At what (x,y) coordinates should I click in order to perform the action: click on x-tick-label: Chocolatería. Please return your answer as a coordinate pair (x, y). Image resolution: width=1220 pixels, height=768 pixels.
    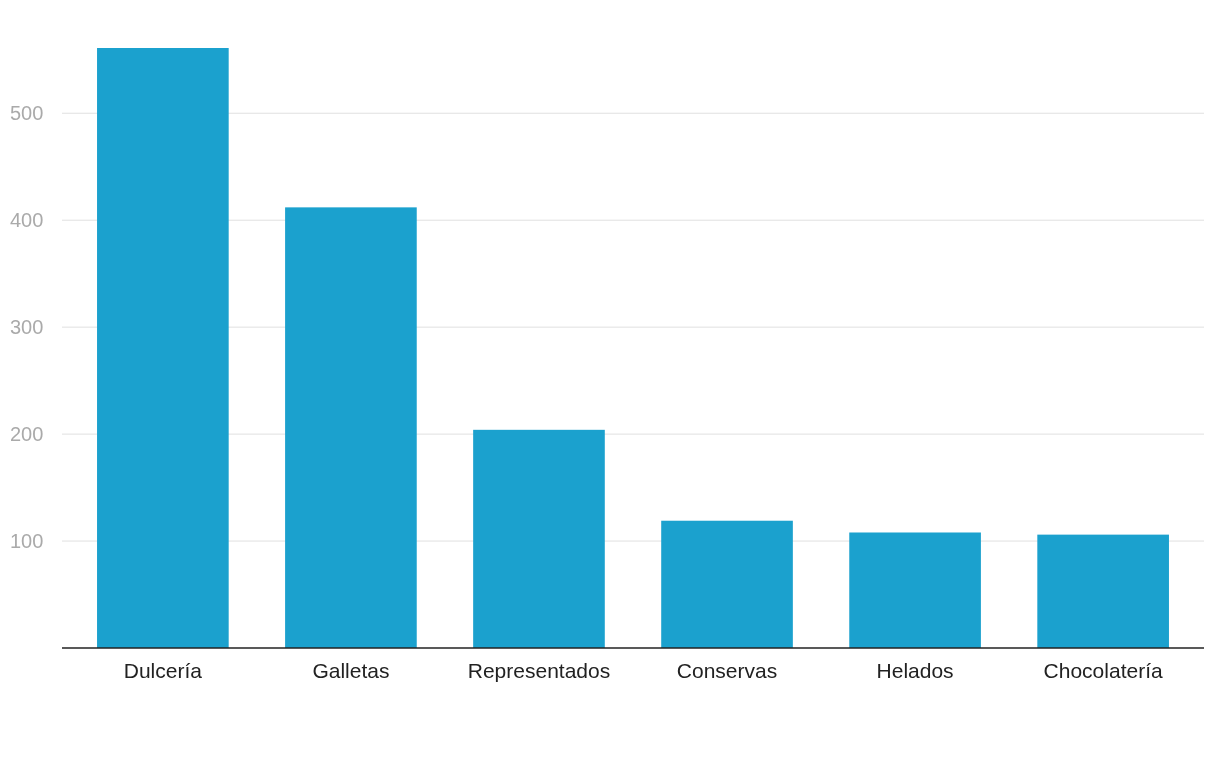
    Looking at the image, I should click on (1103, 670).